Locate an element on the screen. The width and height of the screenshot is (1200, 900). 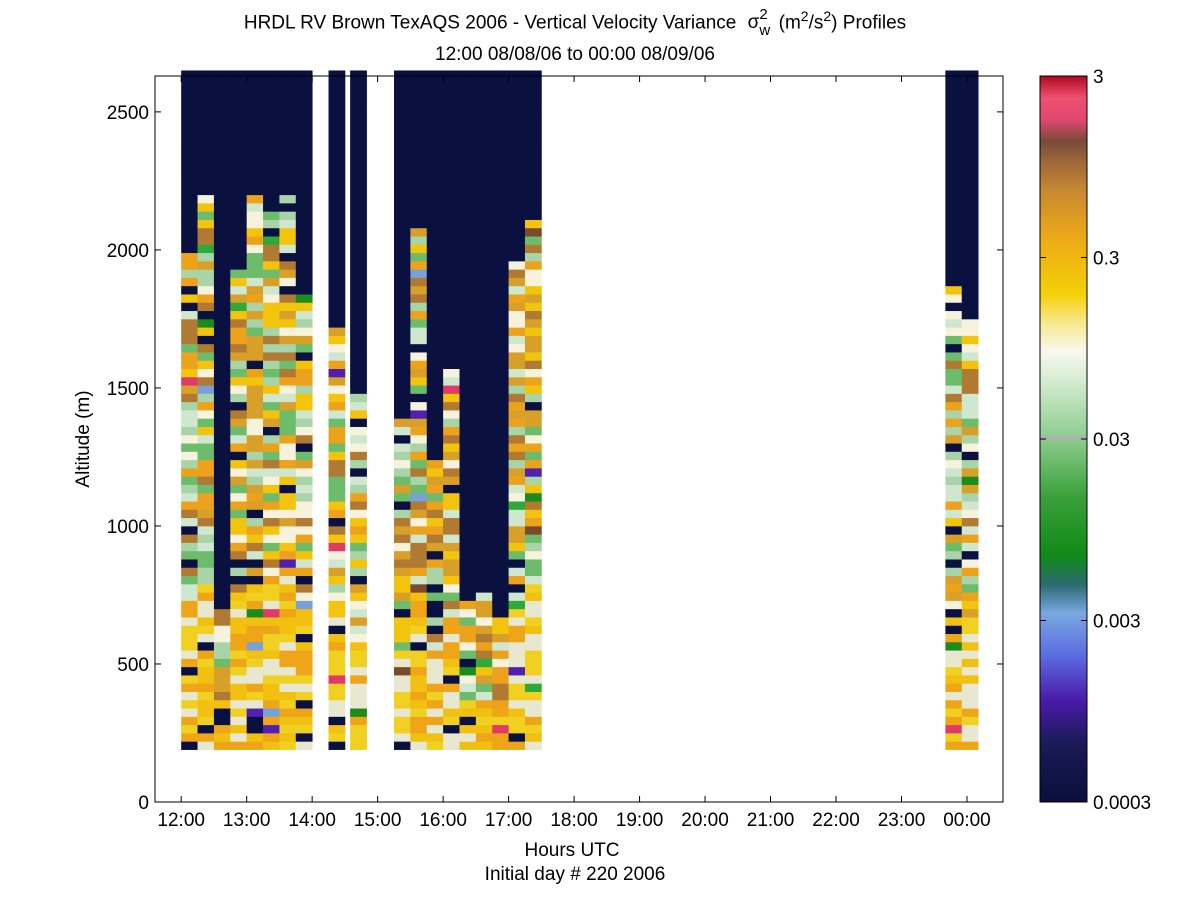
x-tick-label-11: 23:00 is located at coordinates (902, 820).